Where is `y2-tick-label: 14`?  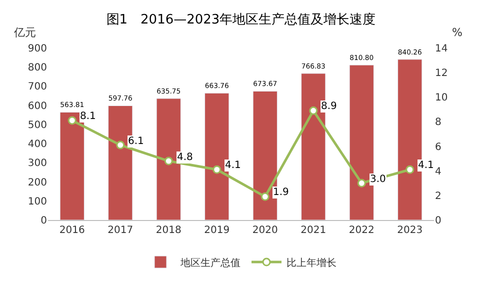
y2-tick-label: 14 is located at coordinates (441, 49).